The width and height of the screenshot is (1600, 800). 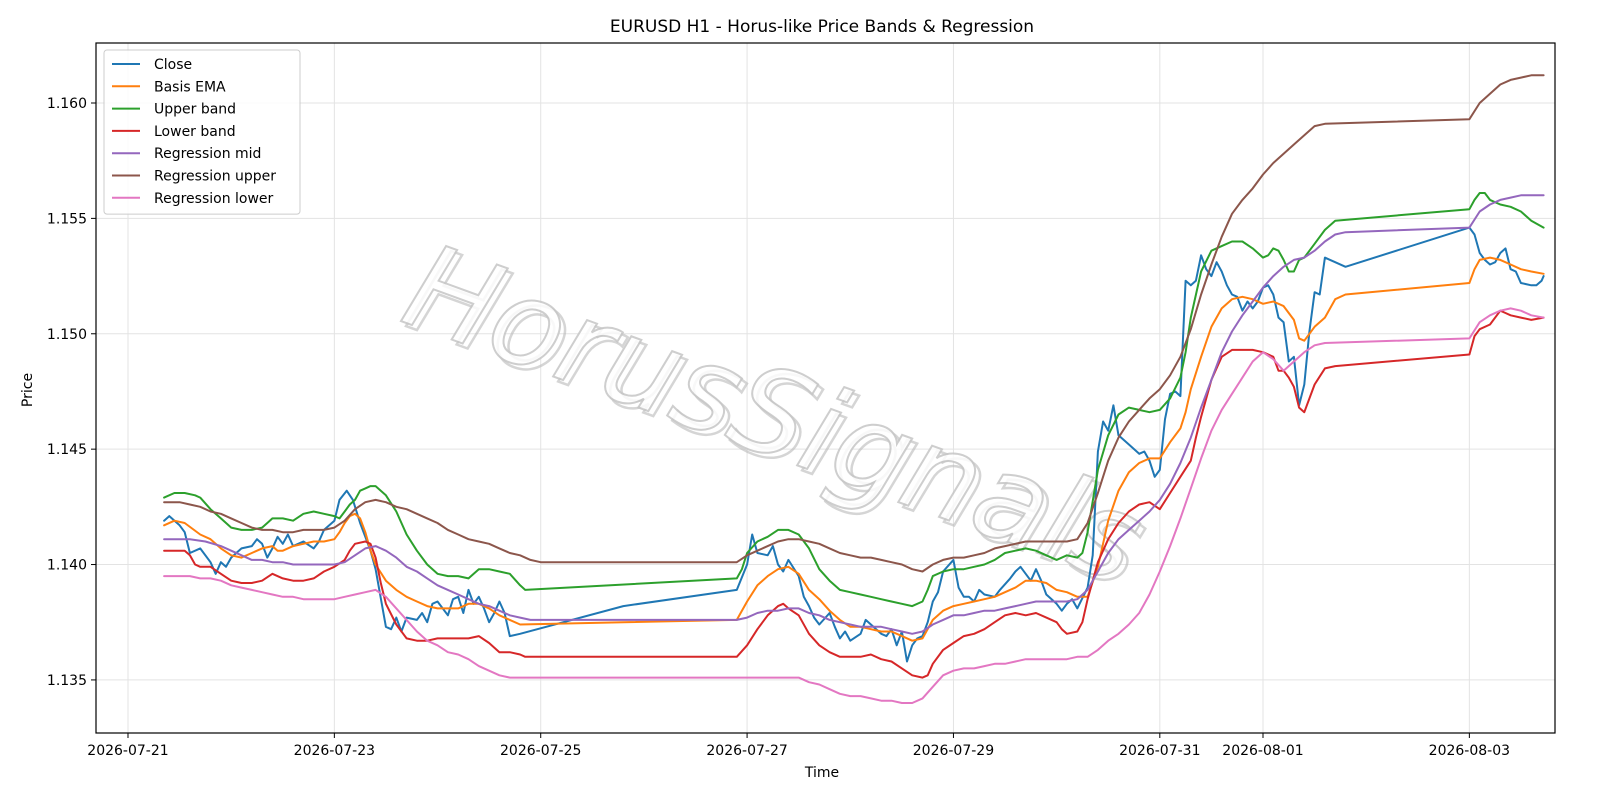 I want to click on y-tick-label: 1.145, so click(x=67, y=450).